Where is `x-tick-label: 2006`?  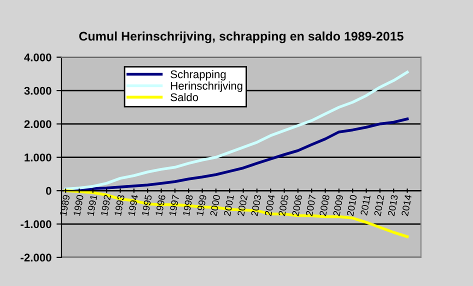
x-tick-label: 2006 is located at coordinates (297, 205).